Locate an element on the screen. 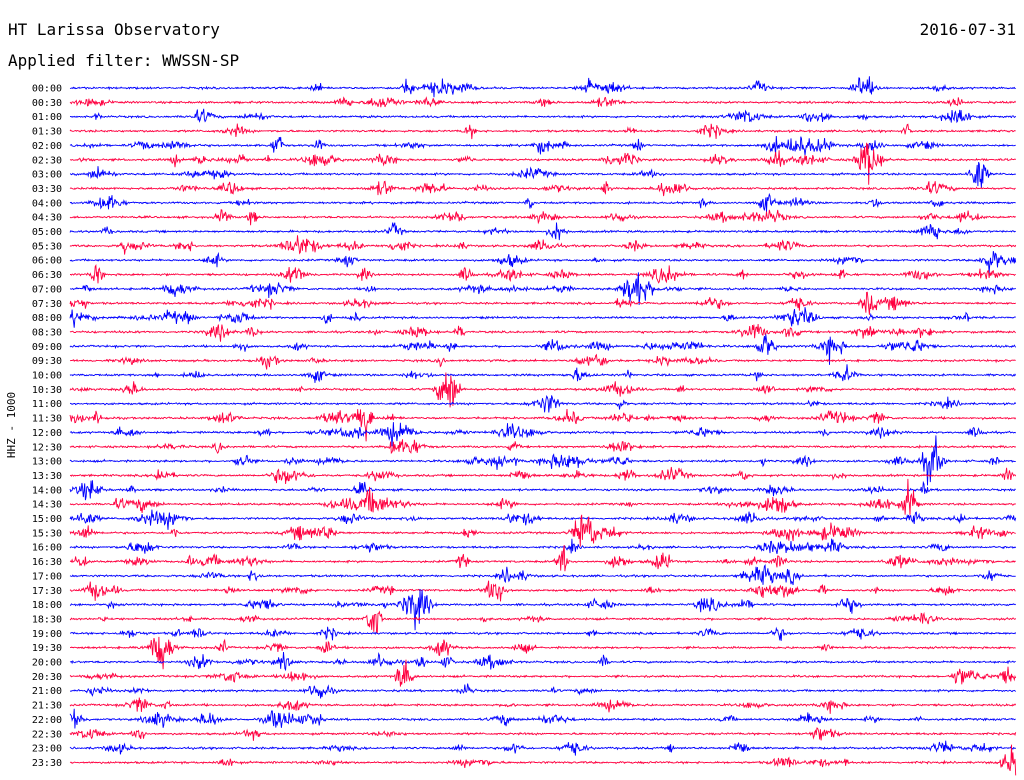 This screenshot has height=780, width=1024. row-time-label: 13:30 is located at coordinates (47, 476).